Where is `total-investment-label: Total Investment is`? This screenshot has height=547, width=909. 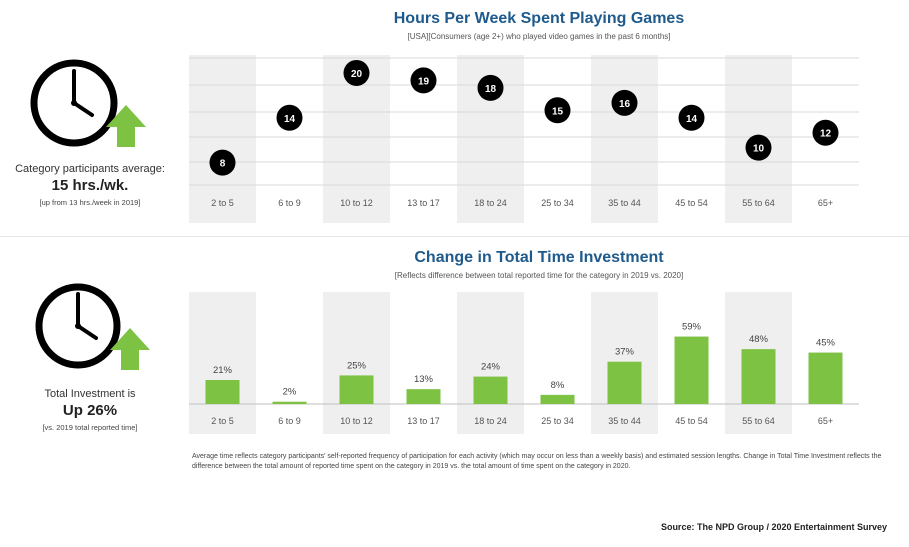
total-investment-label: Total Investment is is located at coordinates (90, 394).